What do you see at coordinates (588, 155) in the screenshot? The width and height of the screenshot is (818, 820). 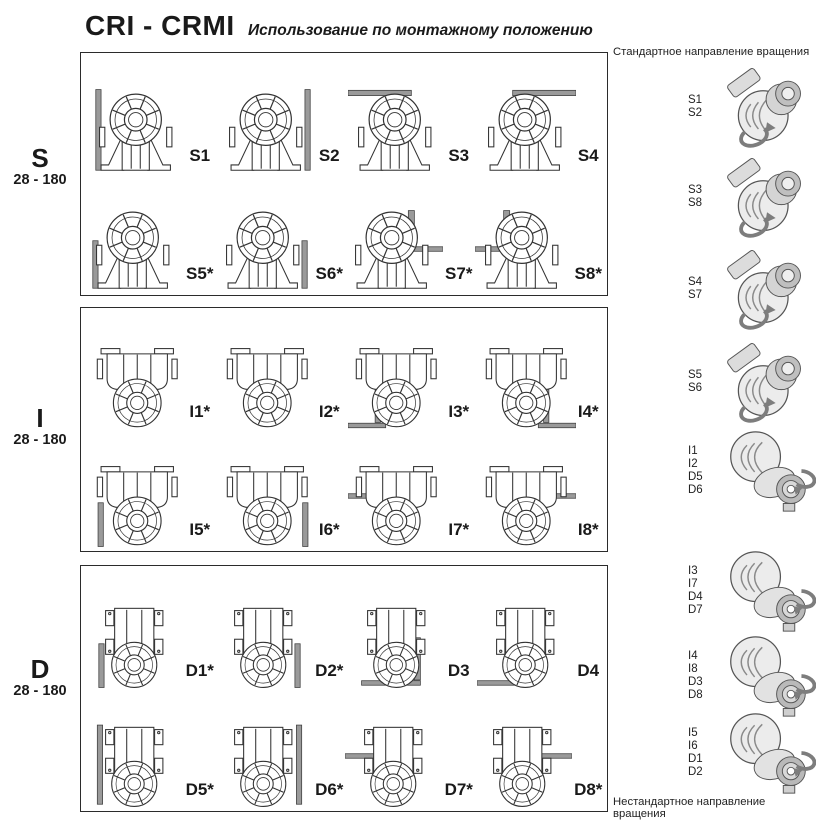 I see `position-code-label-S4: S4` at bounding box center [588, 155].